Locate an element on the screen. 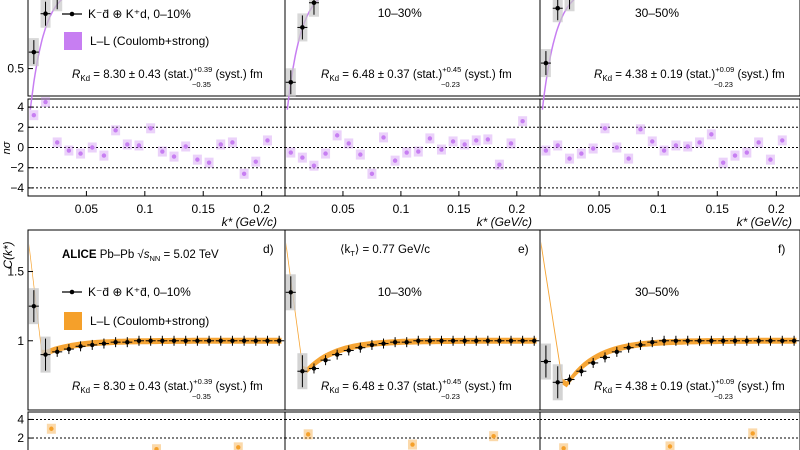 The height and width of the screenshot is (450, 800). radius-value: = 4.38 ± 0.19 (stat.) is located at coordinates (663, 75).